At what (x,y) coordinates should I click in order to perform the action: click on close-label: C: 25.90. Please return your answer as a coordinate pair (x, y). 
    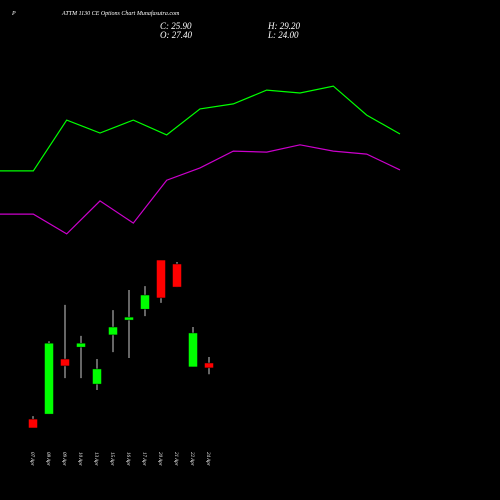
    Looking at the image, I should click on (176, 26).